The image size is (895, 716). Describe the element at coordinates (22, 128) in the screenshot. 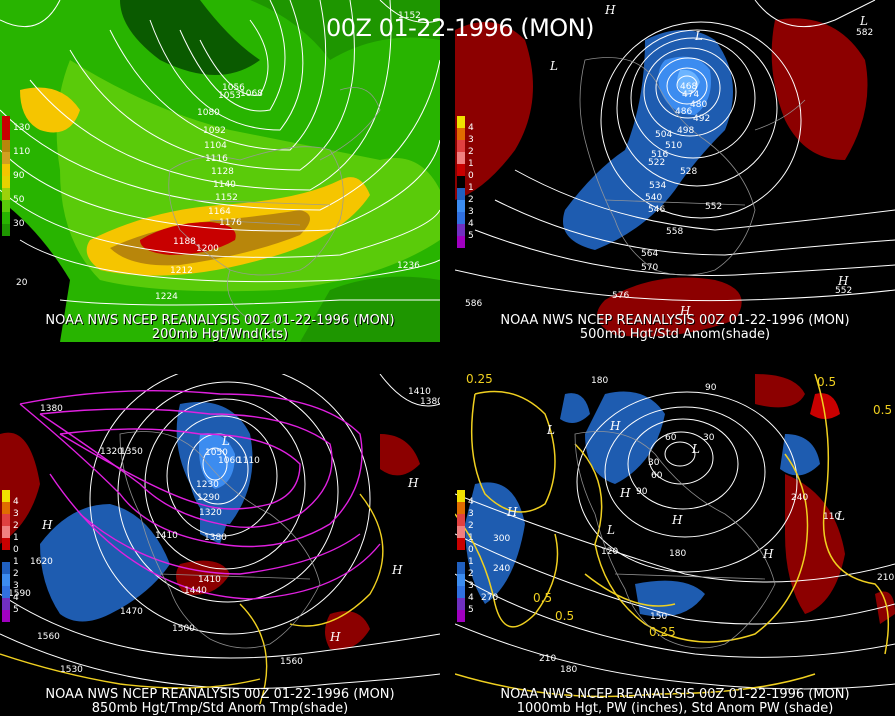

I see `colorbar-label: 130` at that location.